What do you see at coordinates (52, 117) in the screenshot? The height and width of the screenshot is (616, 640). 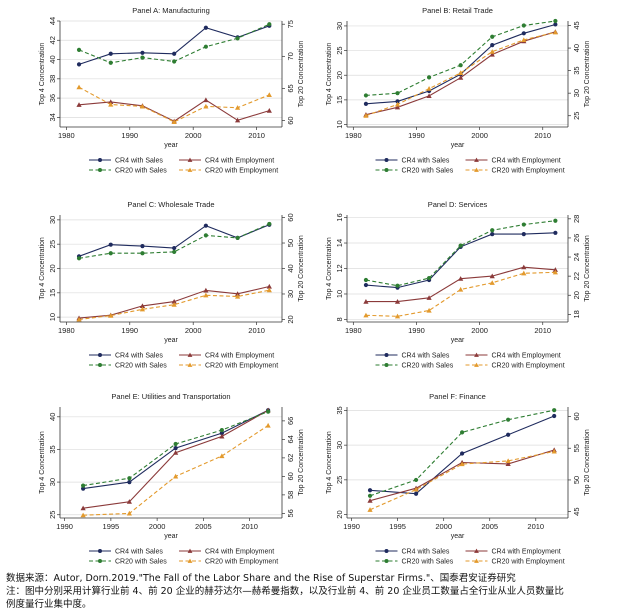 I see `y-left-tick-label: 34` at bounding box center [52, 117].